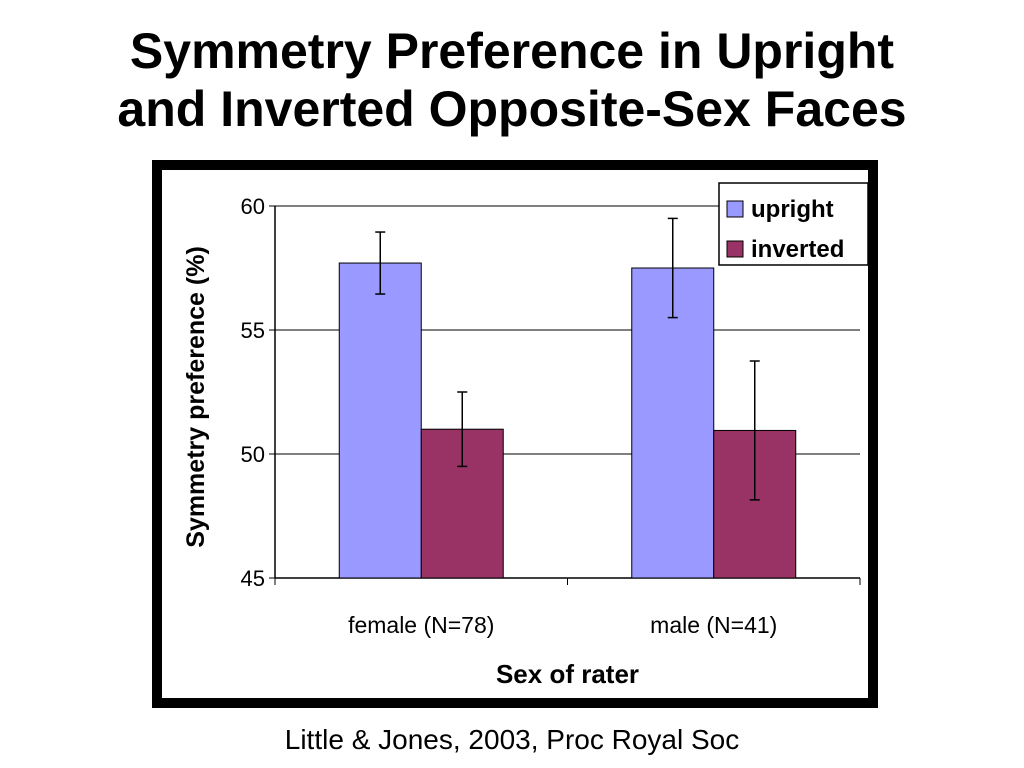 The height and width of the screenshot is (768, 1024). Describe the element at coordinates (512, 739) in the screenshot. I see `citation: Little & Jones, 2003, Proc Royal Soc` at that location.